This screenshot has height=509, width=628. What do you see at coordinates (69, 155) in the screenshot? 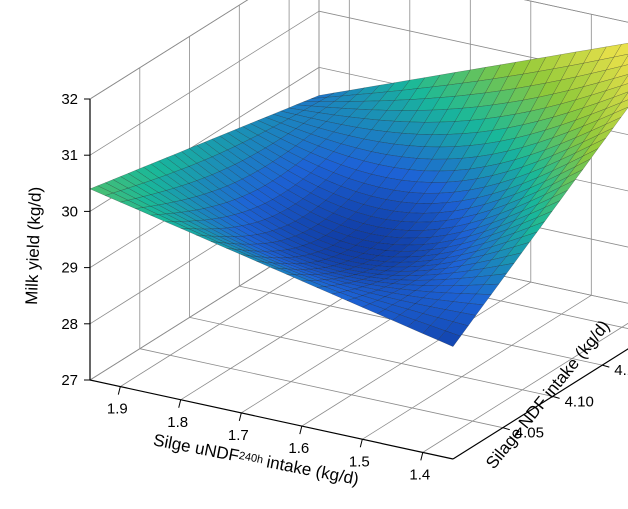
I see `z-tick-label: 31` at bounding box center [69, 155].